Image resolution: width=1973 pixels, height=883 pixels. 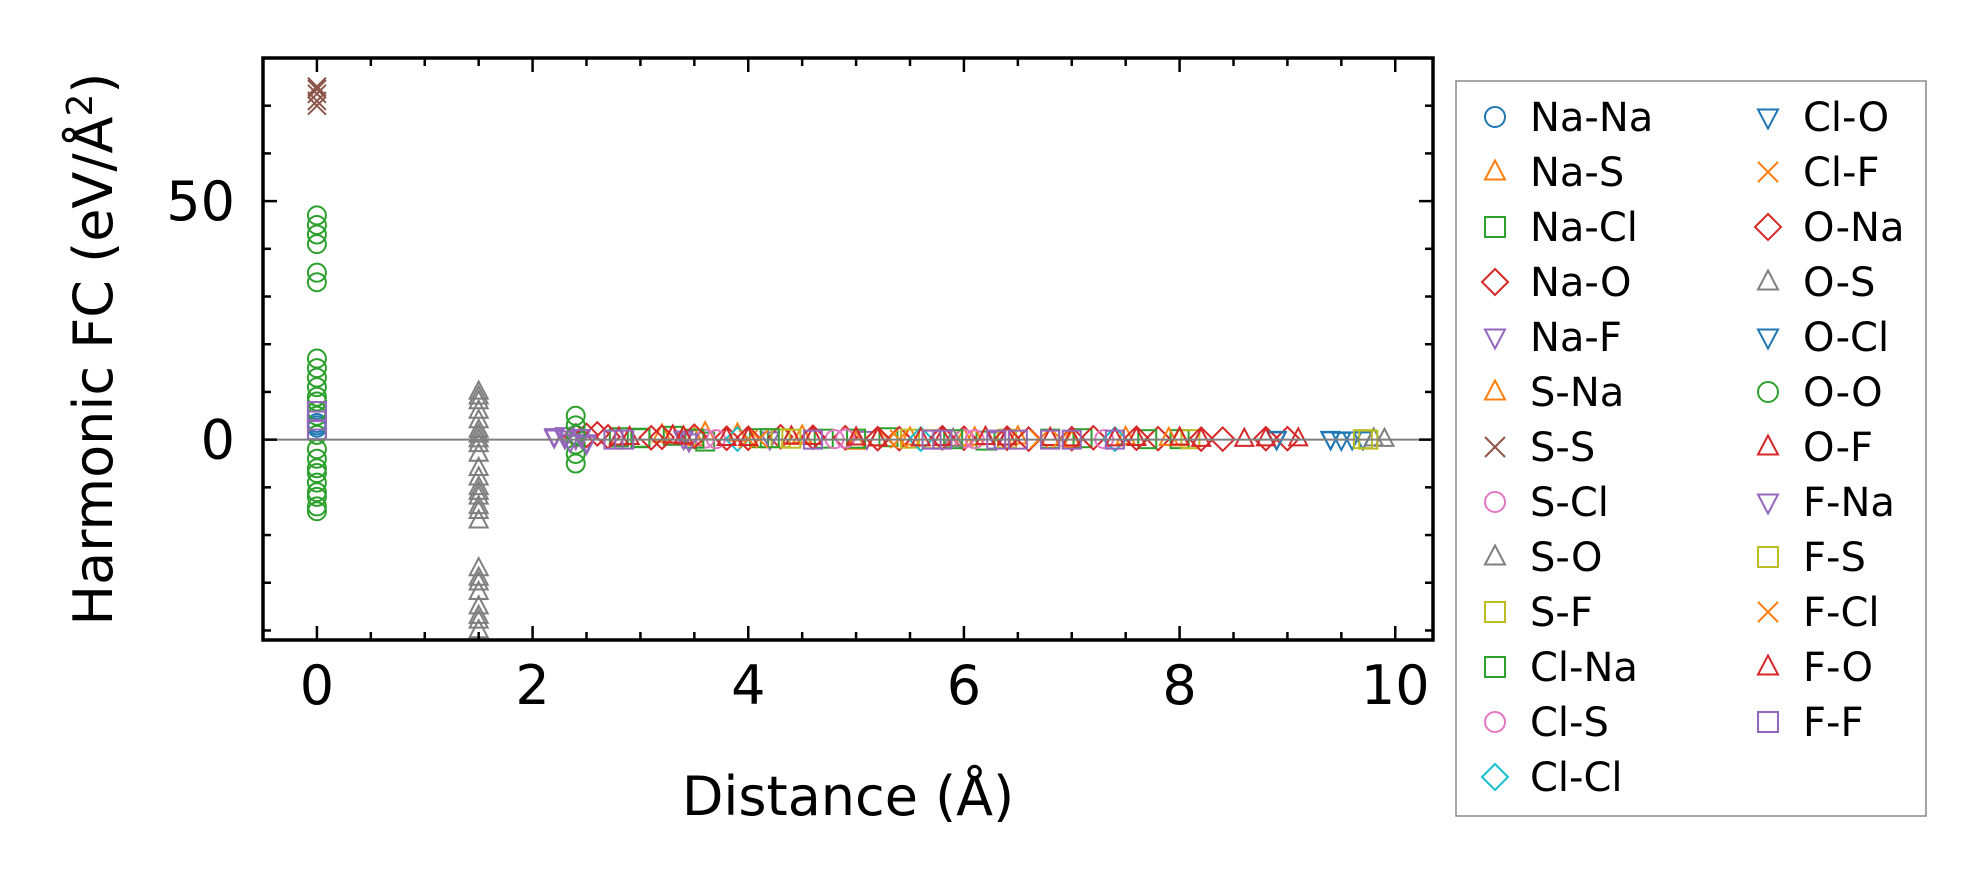 I want to click on y-axis-label-superscript: 2, so click(x=80, y=105).